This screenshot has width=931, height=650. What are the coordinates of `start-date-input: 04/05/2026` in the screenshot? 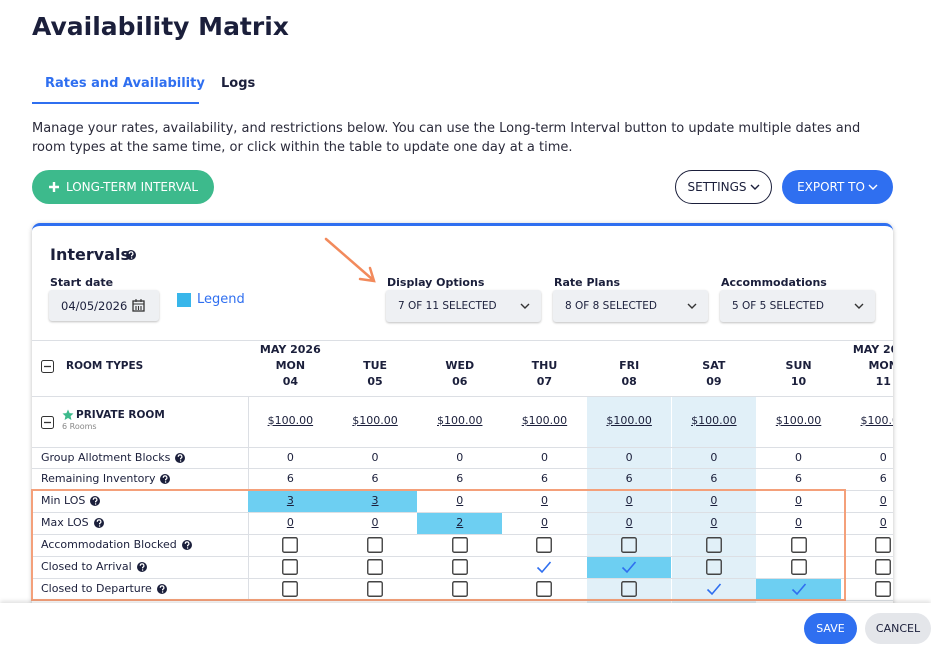 It's located at (104, 305).